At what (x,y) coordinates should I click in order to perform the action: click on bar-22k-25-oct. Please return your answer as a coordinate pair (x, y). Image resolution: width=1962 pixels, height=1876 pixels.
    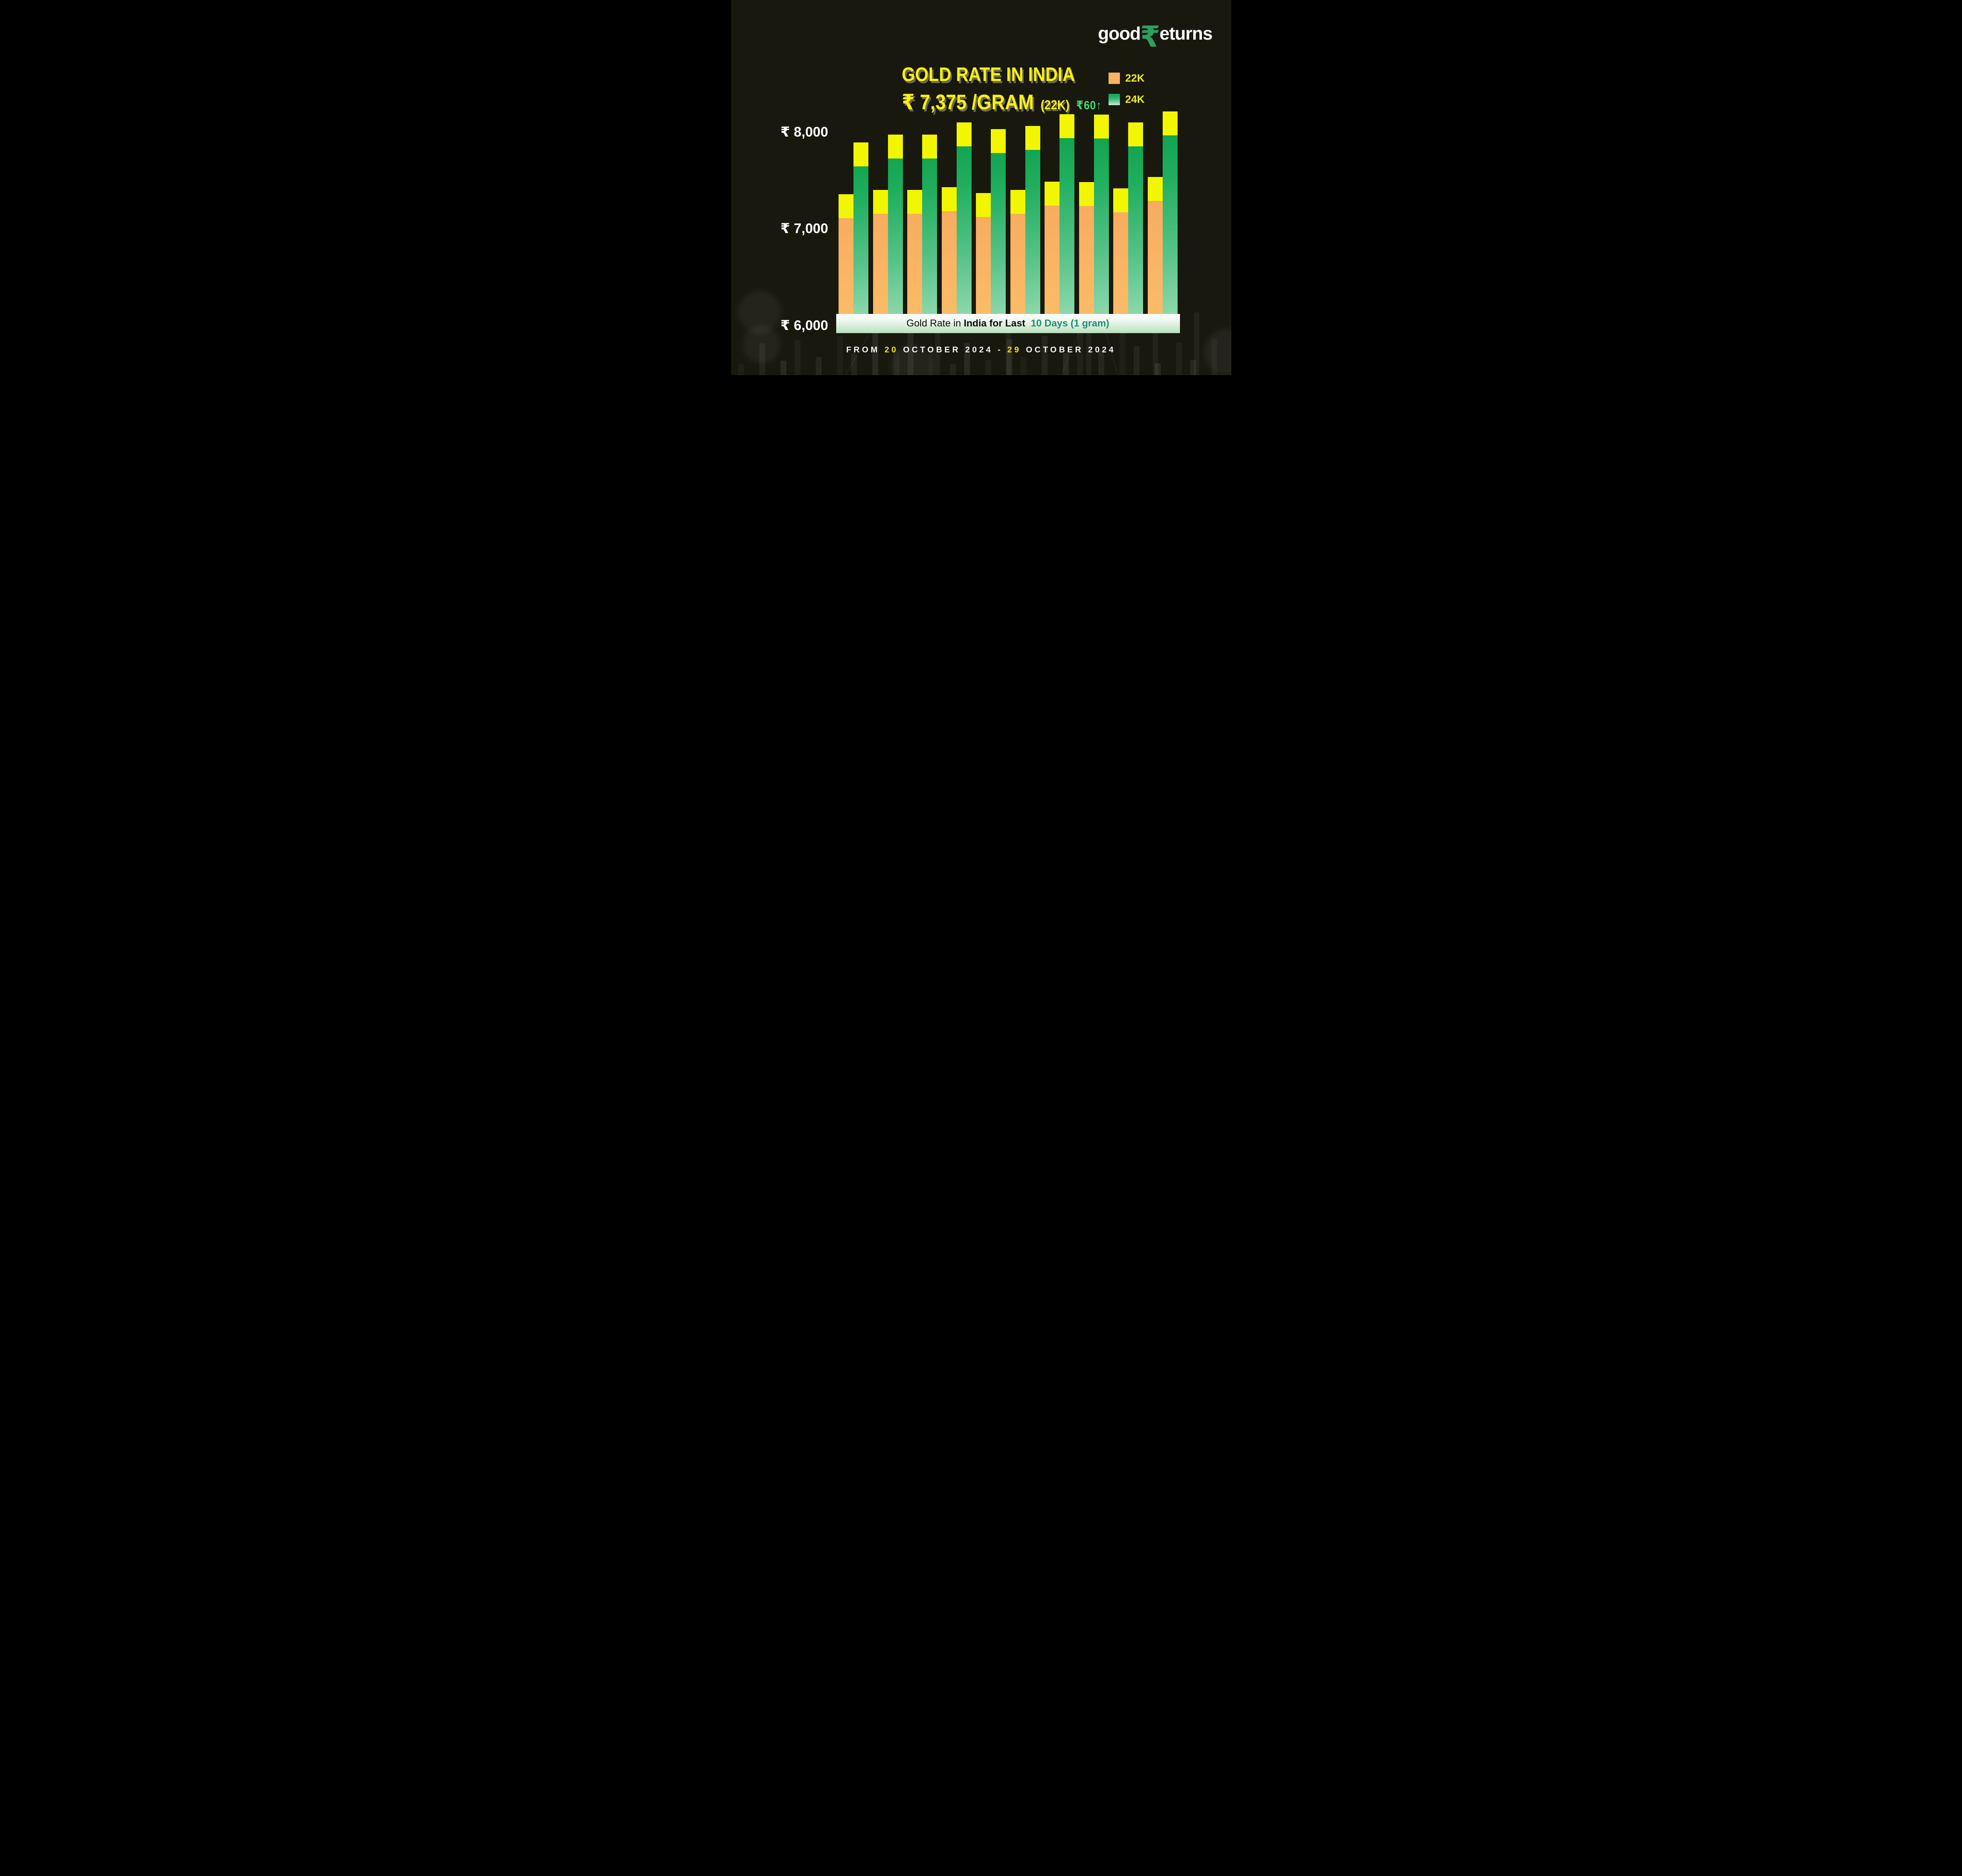
    Looking at the image, I should click on (1018, 258).